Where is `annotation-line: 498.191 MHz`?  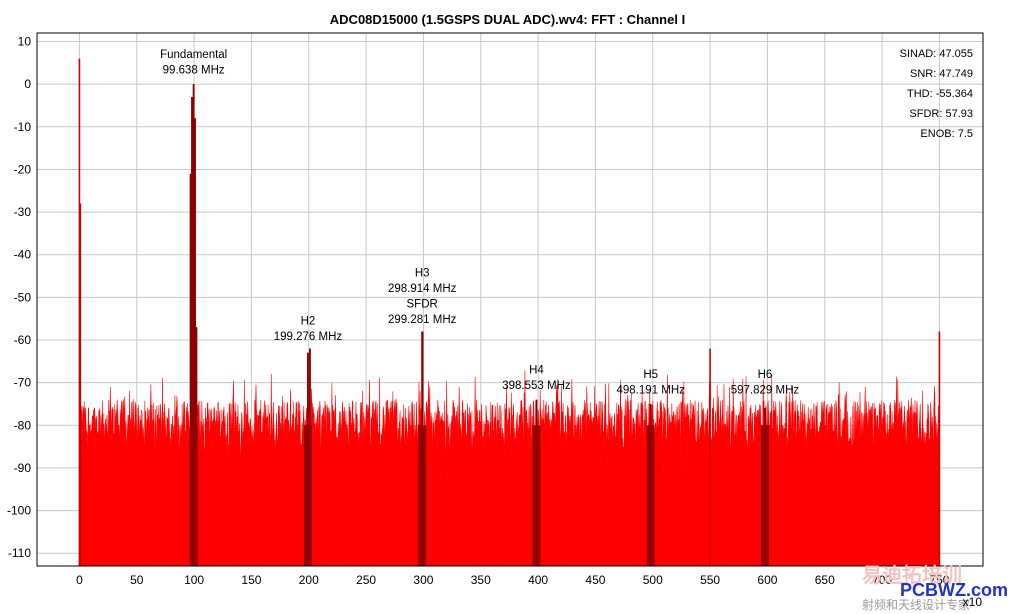 annotation-line: 498.191 MHz is located at coordinates (650, 390).